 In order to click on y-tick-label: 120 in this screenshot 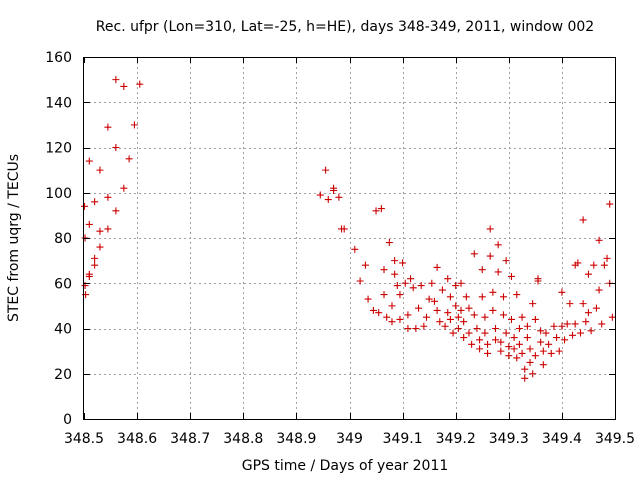, I will do `click(58, 149)`.